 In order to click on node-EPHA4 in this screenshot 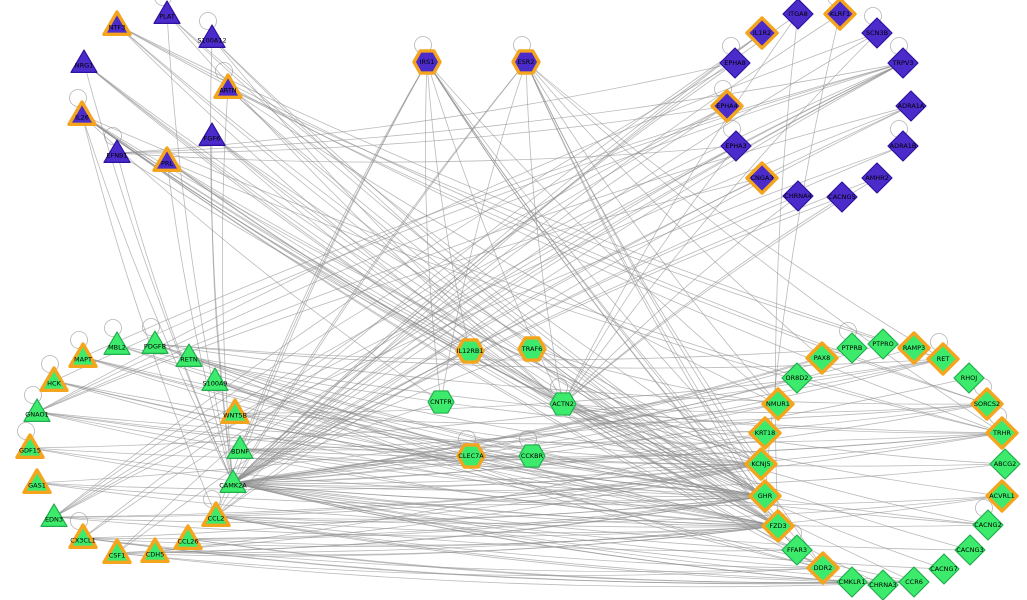, I will do `click(727, 106)`.